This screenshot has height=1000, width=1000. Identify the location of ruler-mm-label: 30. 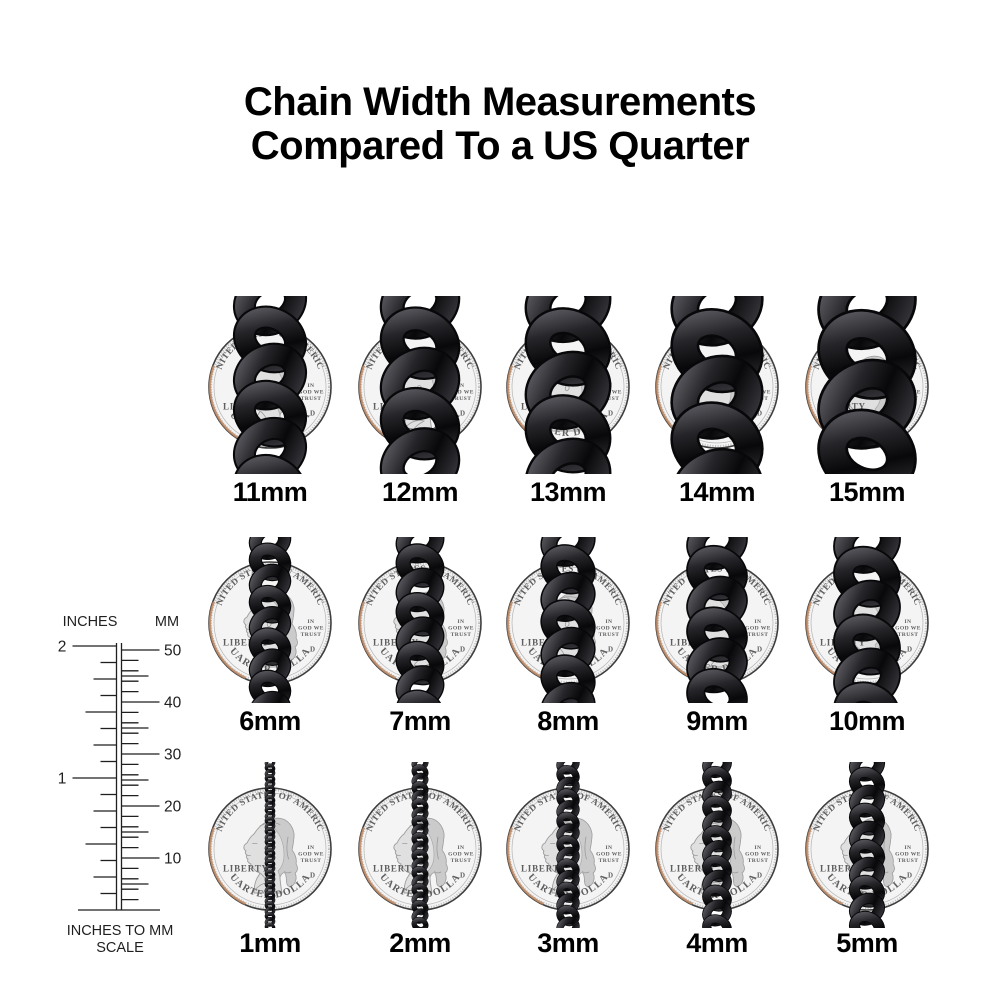
(173, 755).